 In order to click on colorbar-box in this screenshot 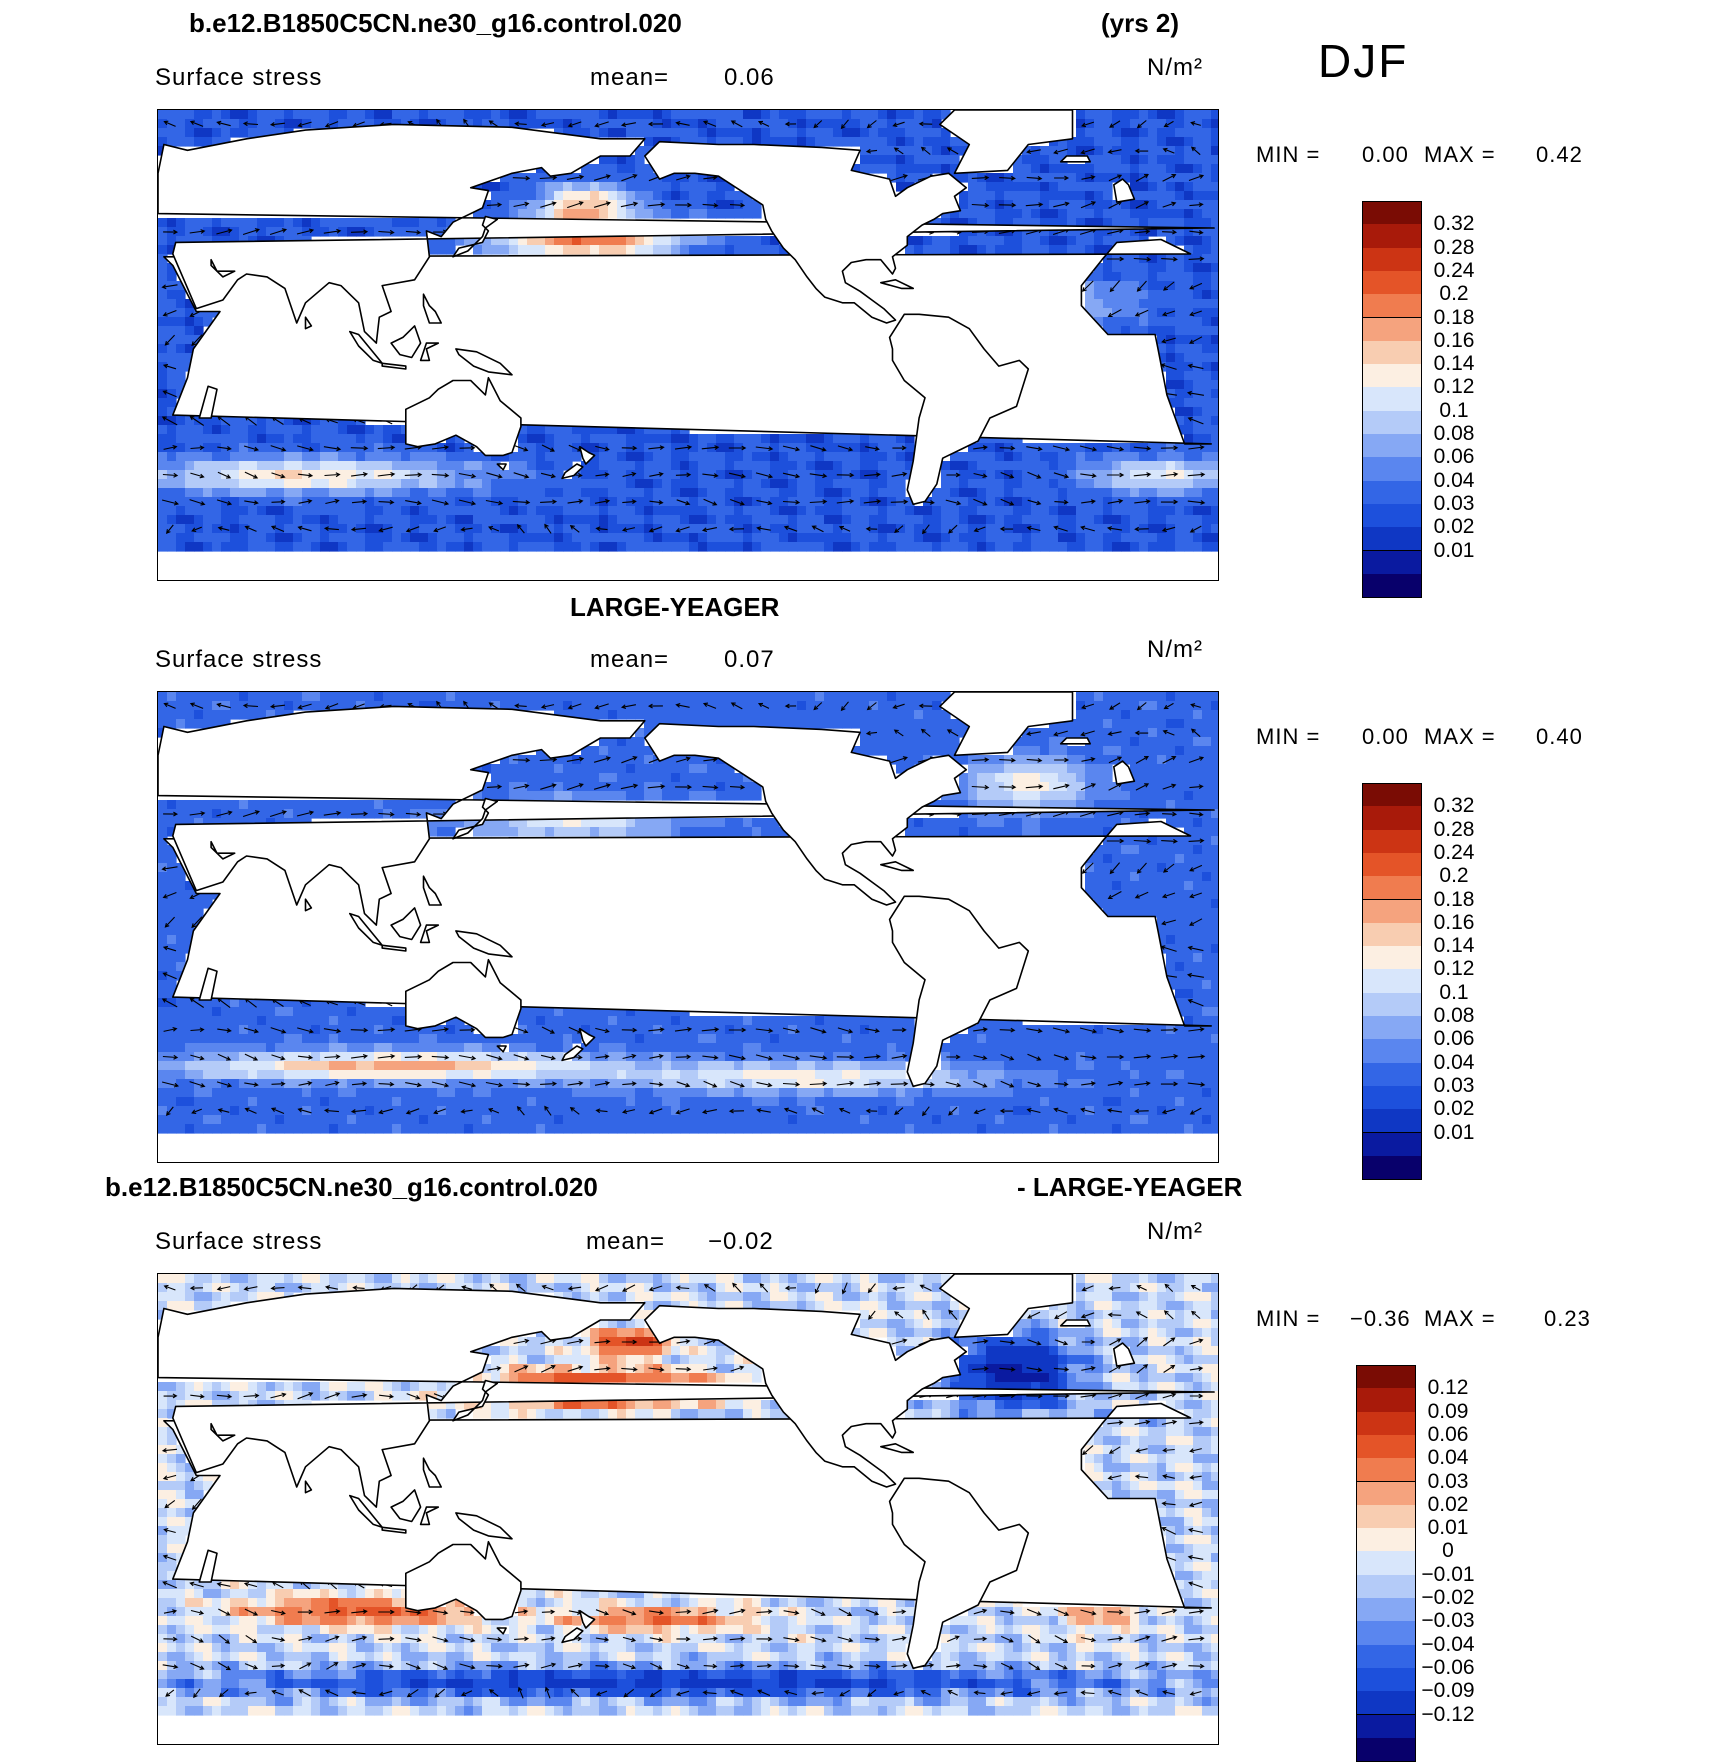, I will do `click(1392, 213)`.